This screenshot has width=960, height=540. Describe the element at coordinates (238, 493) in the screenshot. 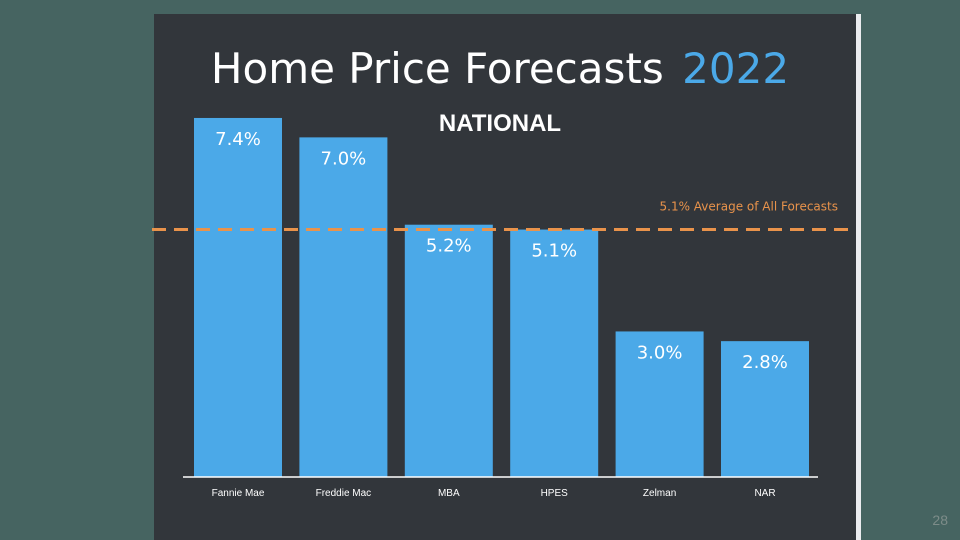

I see `category-label: Fannie Mae` at that location.